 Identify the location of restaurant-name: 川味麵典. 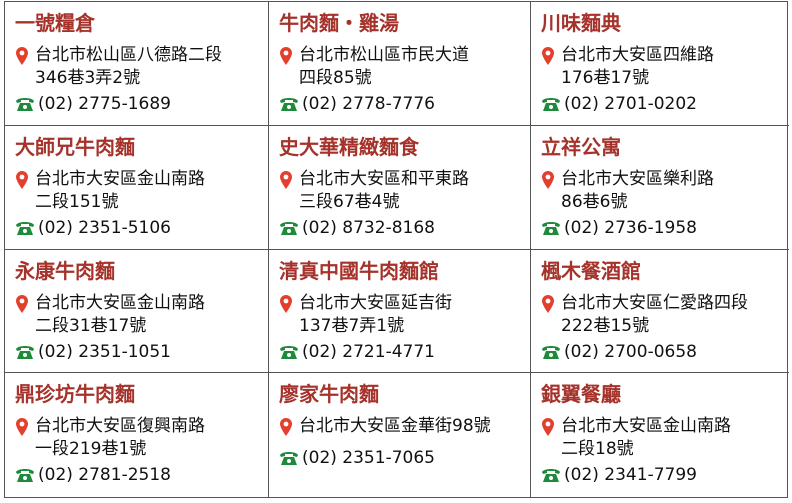
(581, 23).